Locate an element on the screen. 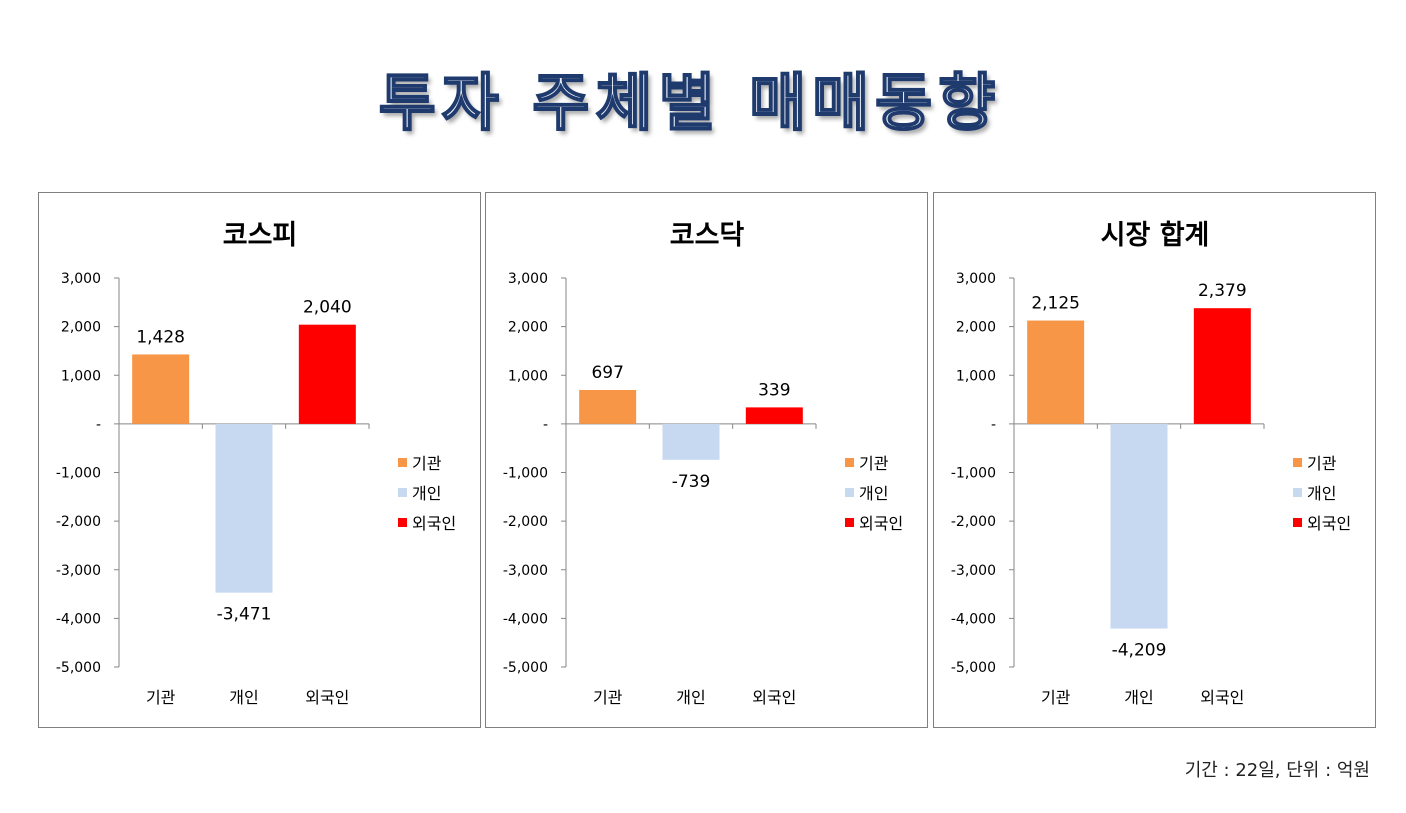  data-label: -4,209 is located at coordinates (1139, 651).